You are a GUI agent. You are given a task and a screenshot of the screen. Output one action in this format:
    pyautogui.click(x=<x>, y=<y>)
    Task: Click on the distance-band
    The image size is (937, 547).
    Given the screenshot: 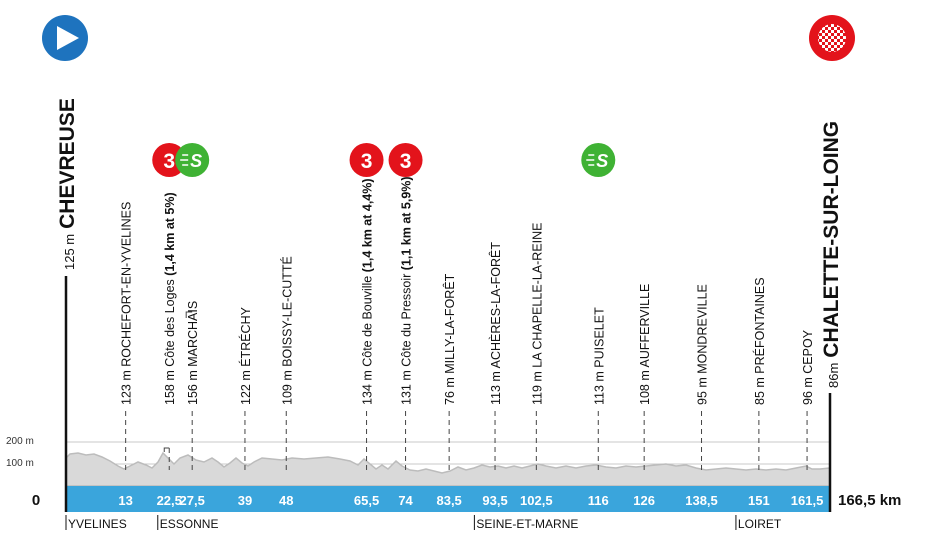 What is the action you would take?
    pyautogui.click(x=448, y=499)
    